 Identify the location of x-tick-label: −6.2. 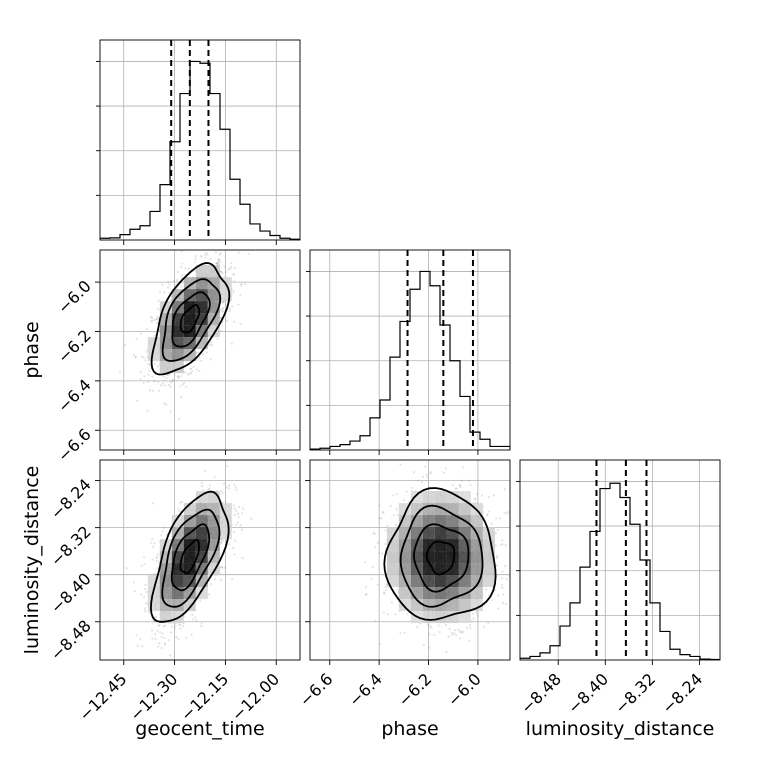
(414, 689).